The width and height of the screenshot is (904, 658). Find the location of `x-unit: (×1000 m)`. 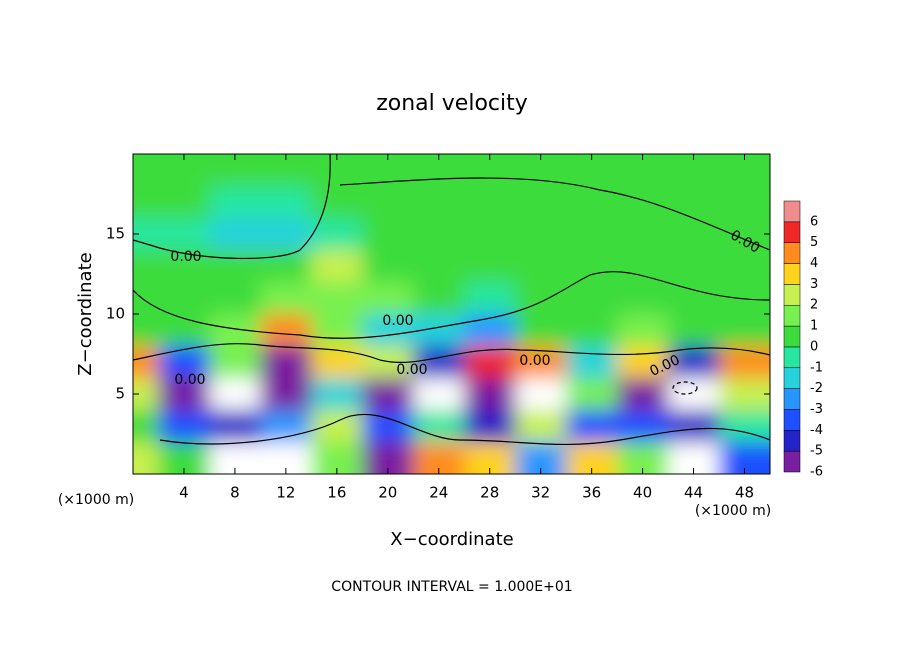

x-unit: (×1000 m) is located at coordinates (96, 500).